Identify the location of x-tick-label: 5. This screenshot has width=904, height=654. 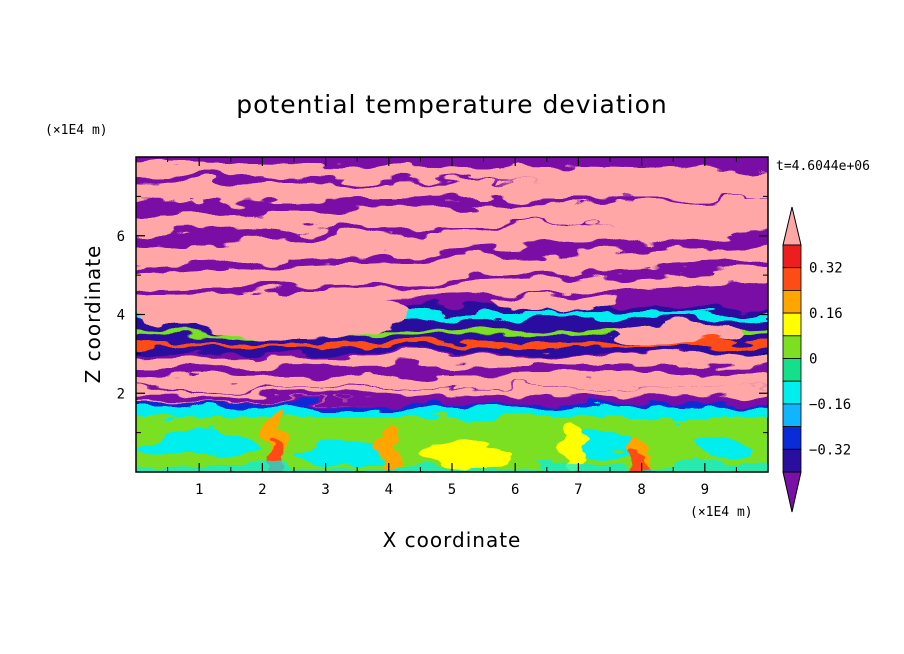
(452, 490).